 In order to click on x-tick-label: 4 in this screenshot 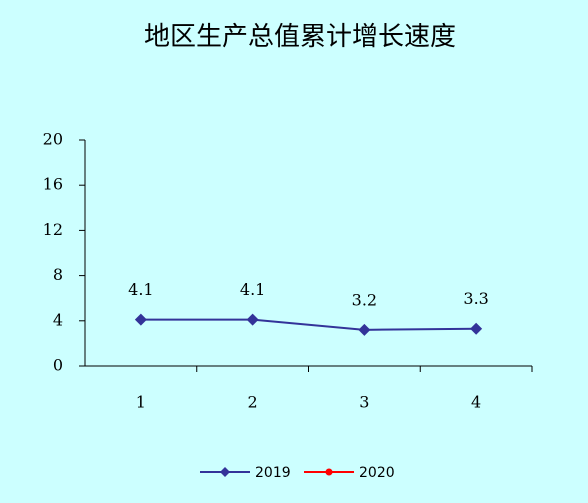, I will do `click(476, 402)`.